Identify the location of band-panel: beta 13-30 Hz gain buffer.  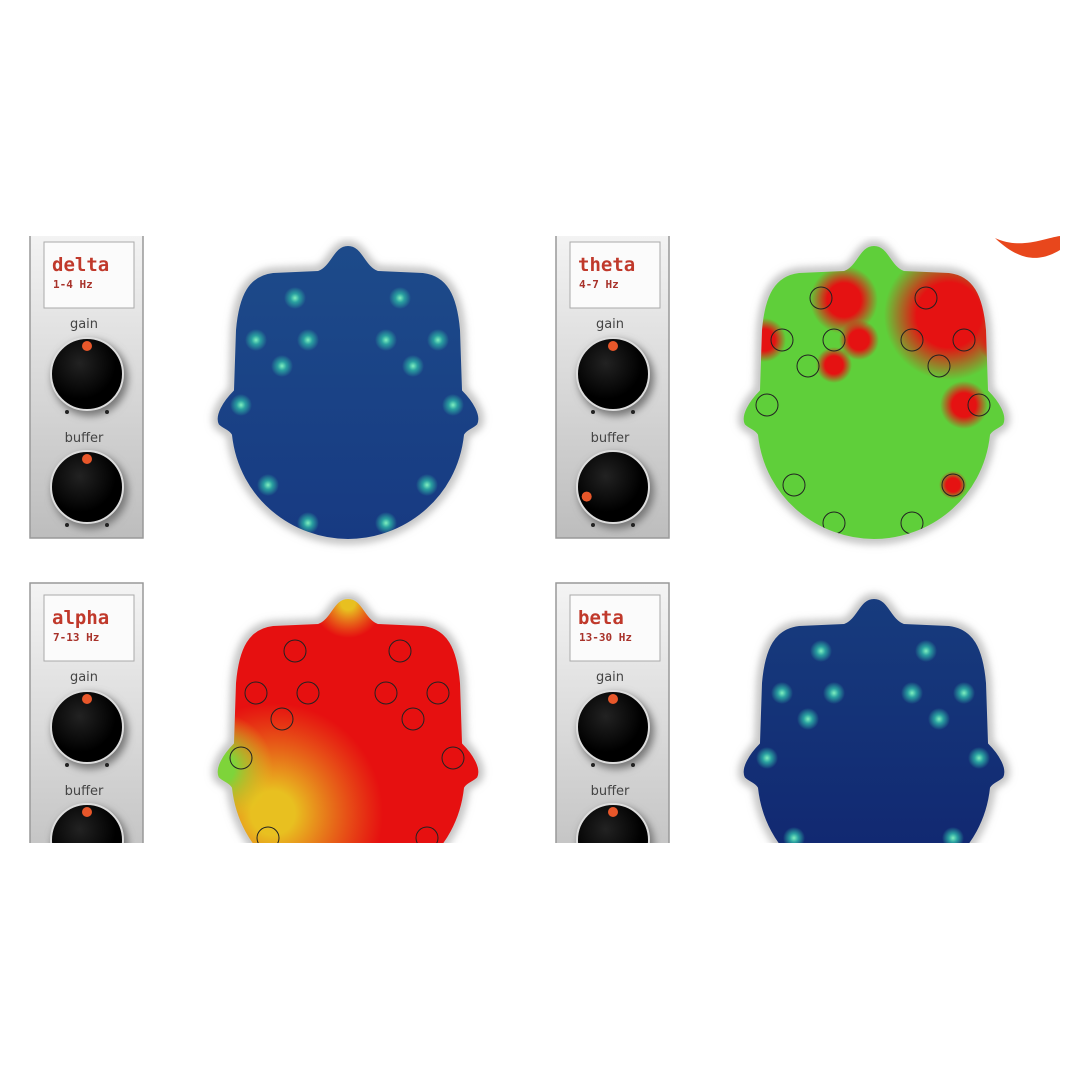
(782, 734).